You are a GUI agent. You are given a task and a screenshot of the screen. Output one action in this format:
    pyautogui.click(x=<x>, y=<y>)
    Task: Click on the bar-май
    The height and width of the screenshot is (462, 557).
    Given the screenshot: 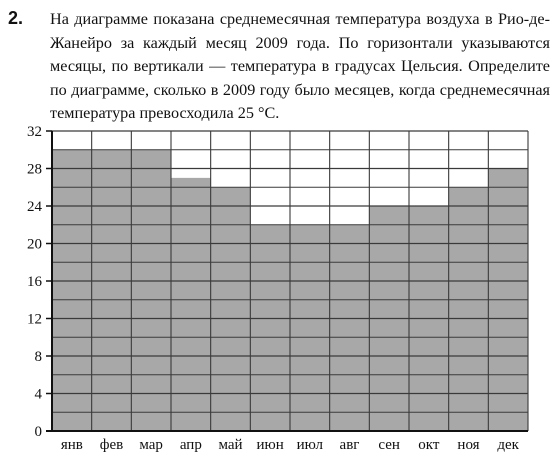 What is the action you would take?
    pyautogui.click(x=230, y=309)
    